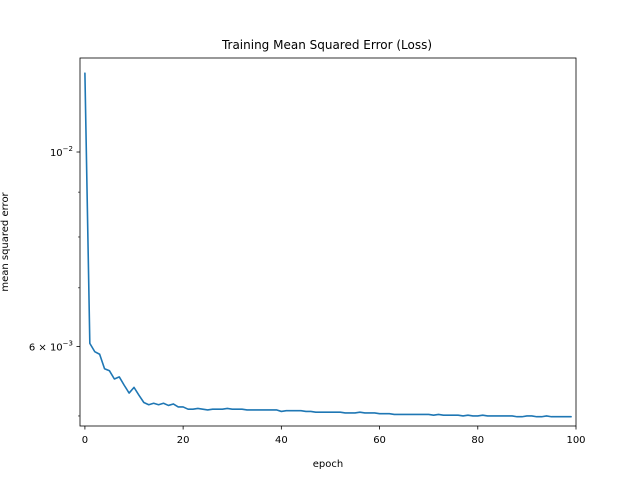 The height and width of the screenshot is (480, 640). I want to click on y-axis-label: mean squared error, so click(5, 241).